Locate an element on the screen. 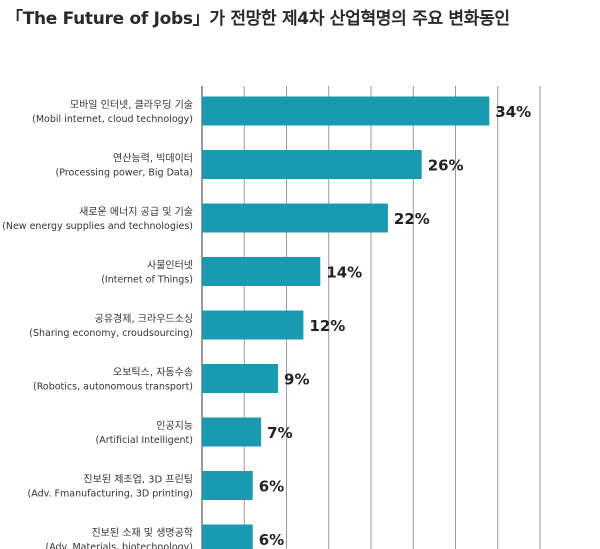 The height and width of the screenshot is (549, 600). data-label: 9% is located at coordinates (296, 380).